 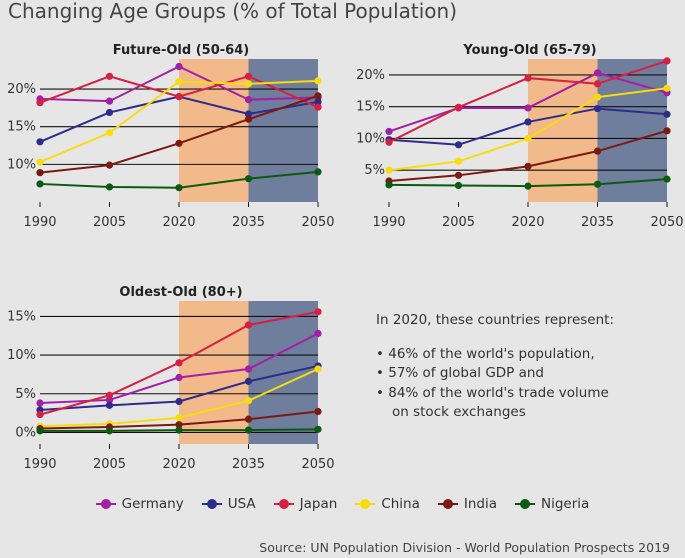 I want to click on chart-title: Young-Old (65-79), so click(x=529, y=50).